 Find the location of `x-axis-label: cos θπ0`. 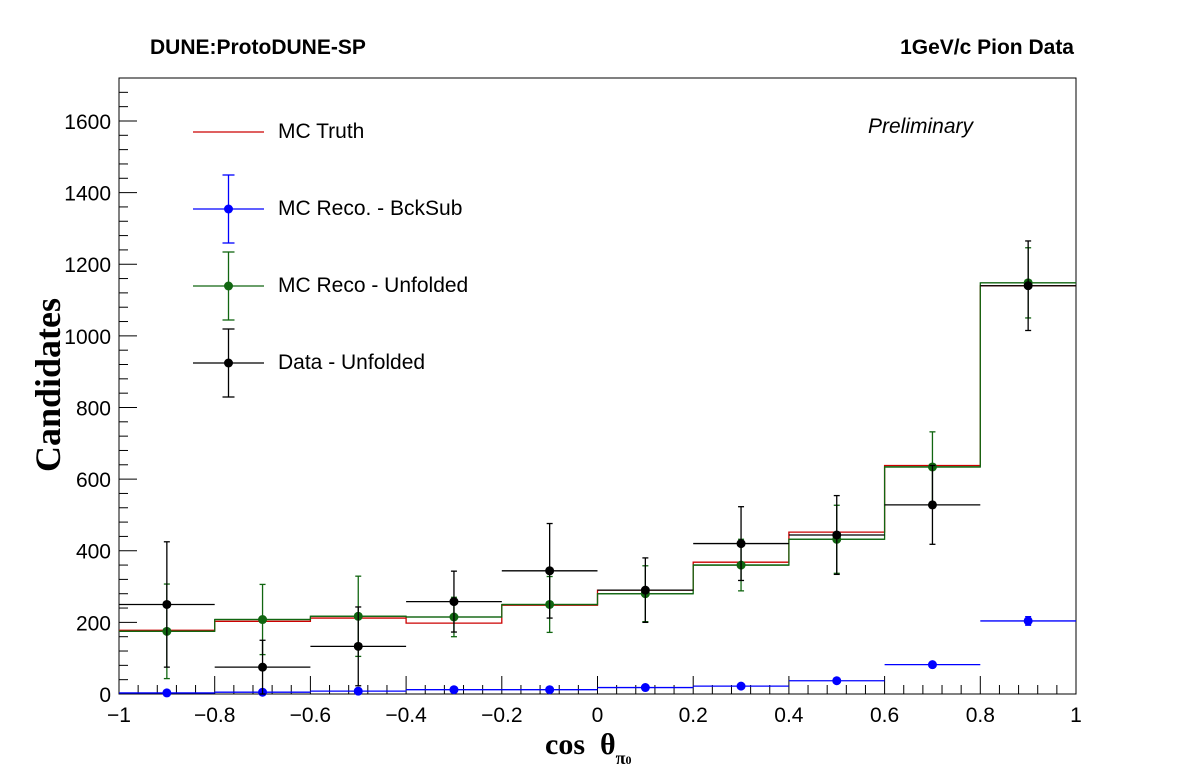

x-axis-label: cos θπ0 is located at coordinates (588, 748).